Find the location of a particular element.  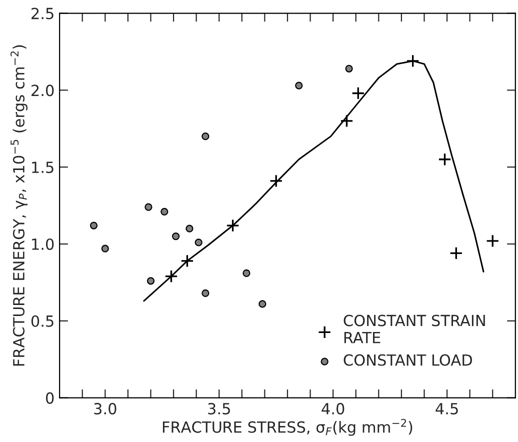

y-tick-label: 0.5 is located at coordinates (42, 321).